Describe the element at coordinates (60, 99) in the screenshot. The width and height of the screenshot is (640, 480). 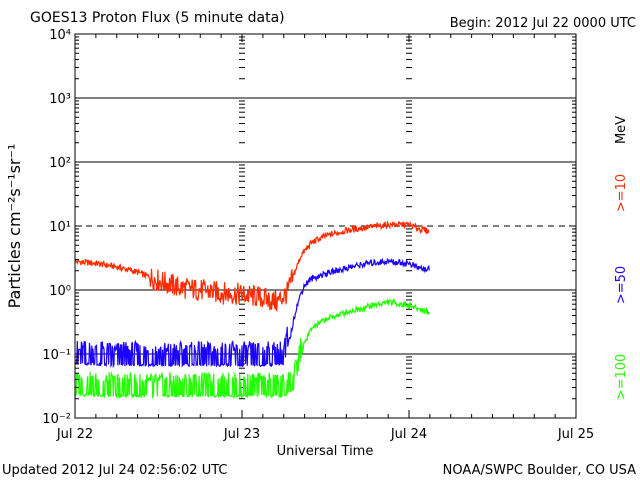
I see `y-tick-label: 10³` at that location.